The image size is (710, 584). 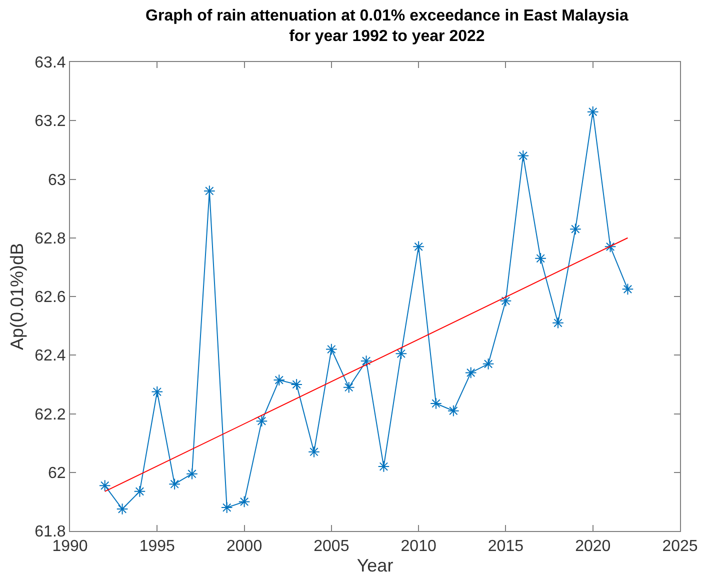 I want to click on y-tick-label: 63.2, so click(x=50, y=121).